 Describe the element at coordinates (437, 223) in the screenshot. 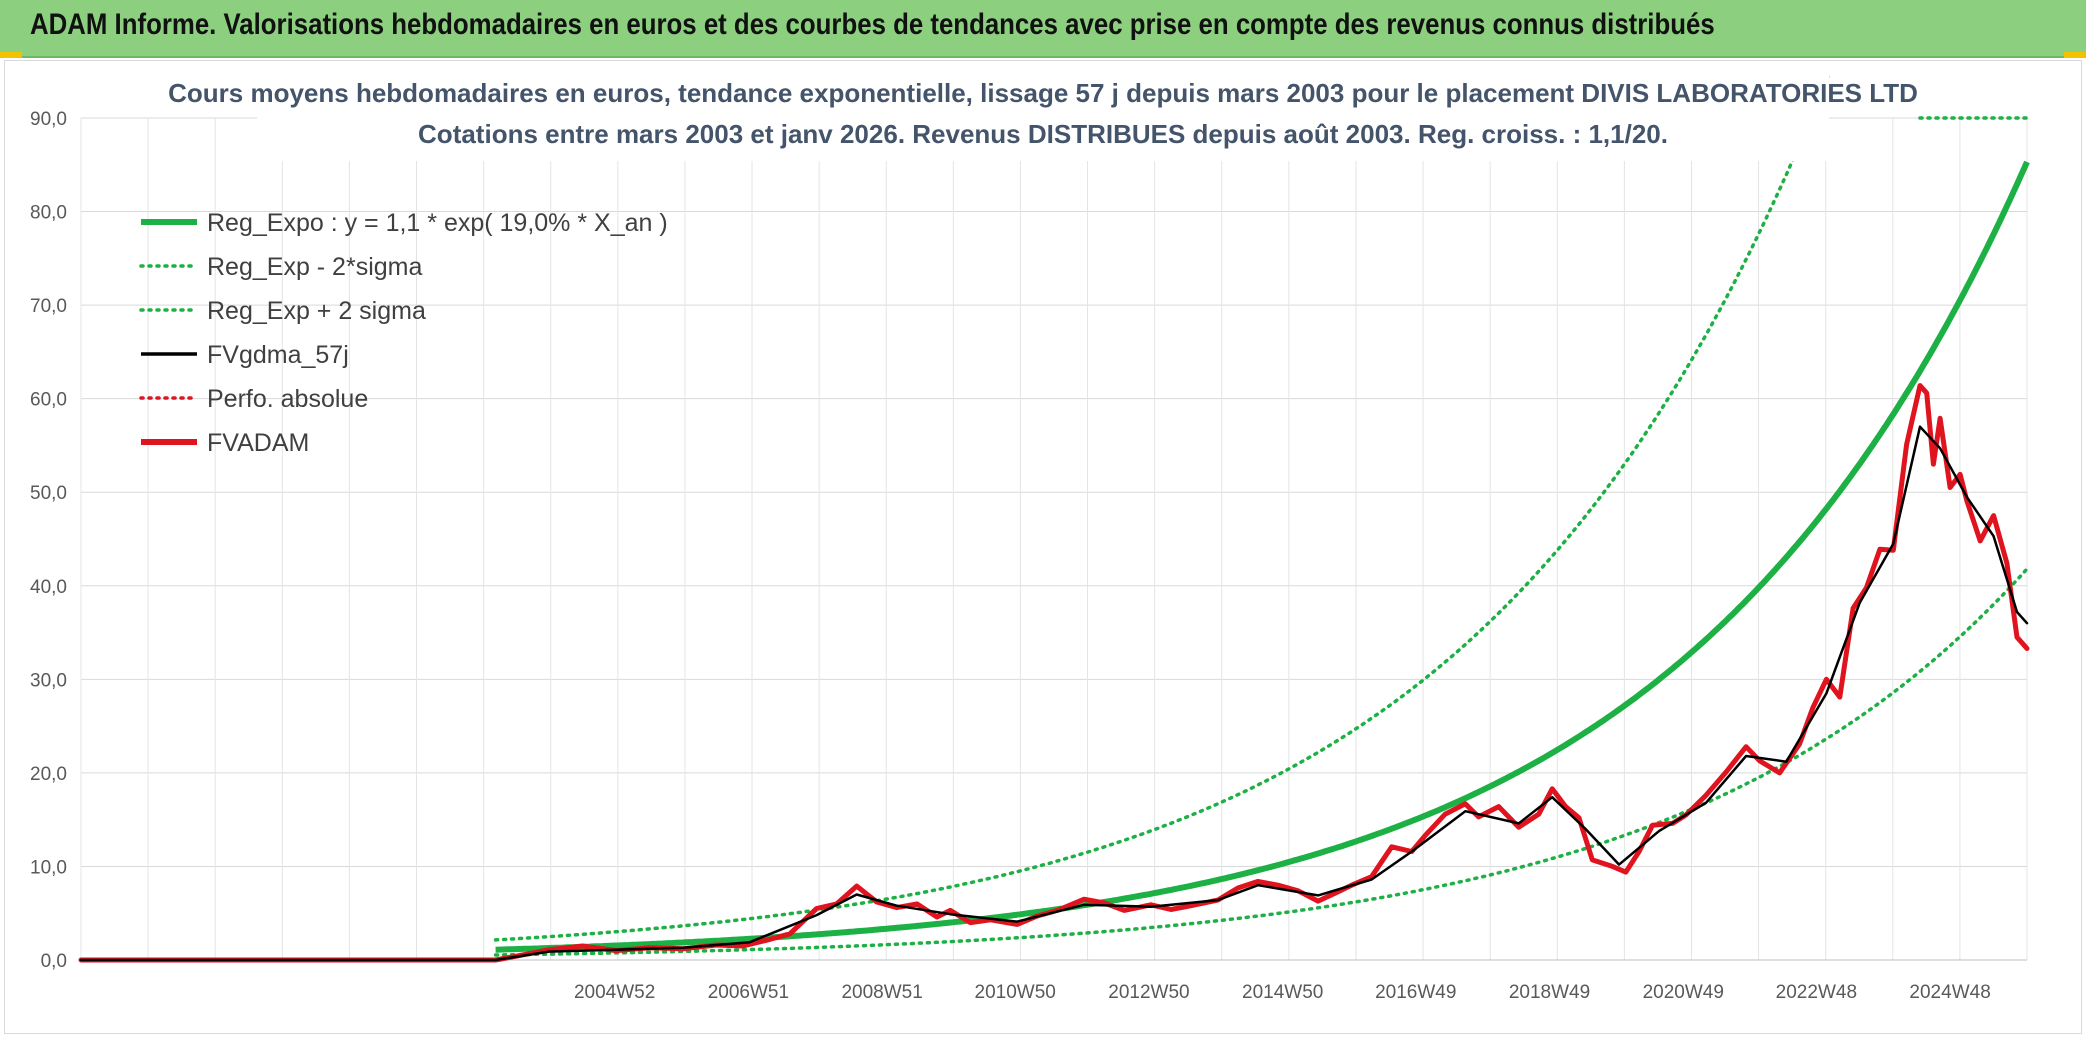

I see `legend-label: Reg_Expo : y = 1,1 * exp( 19,0% * X_an )` at that location.